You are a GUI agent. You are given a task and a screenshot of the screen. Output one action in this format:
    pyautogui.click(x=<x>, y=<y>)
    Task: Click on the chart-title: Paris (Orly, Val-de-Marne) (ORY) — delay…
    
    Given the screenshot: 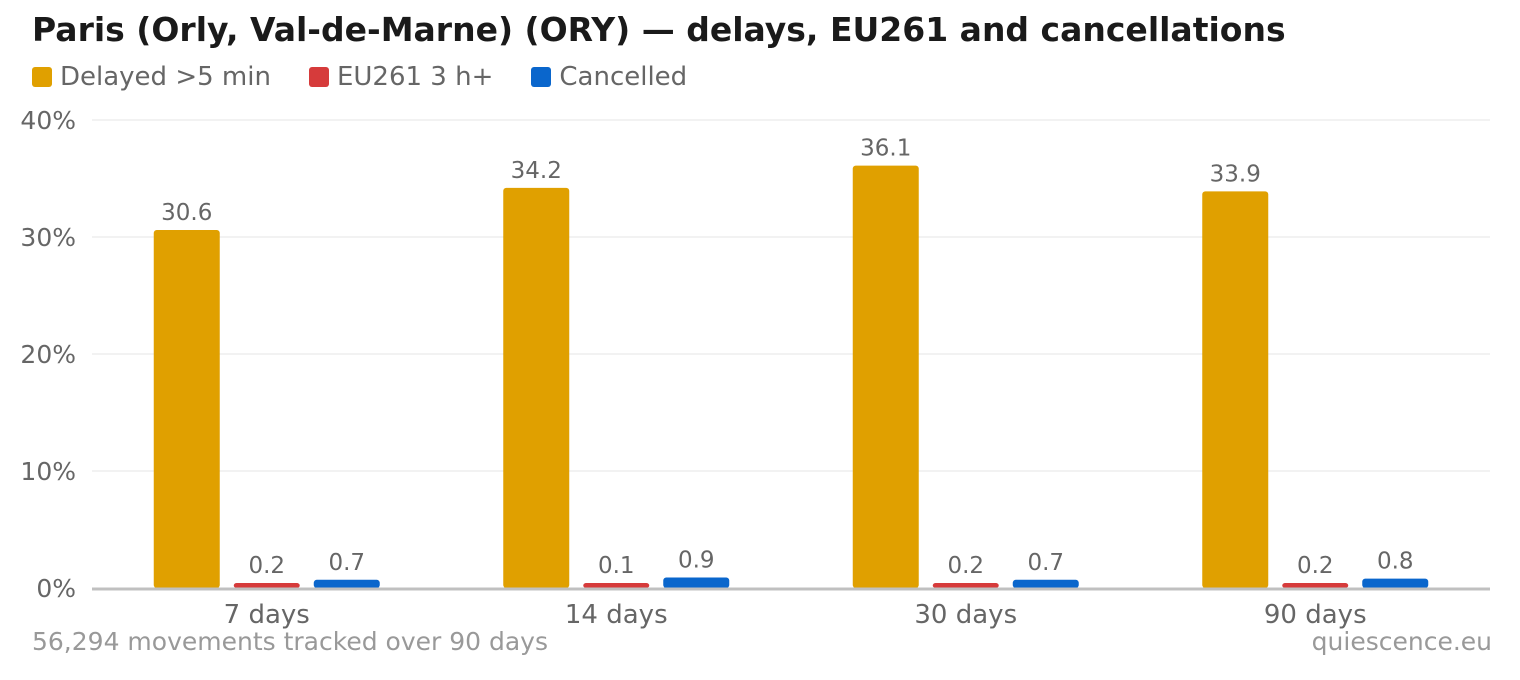 What is the action you would take?
    pyautogui.click(x=659, y=29)
    